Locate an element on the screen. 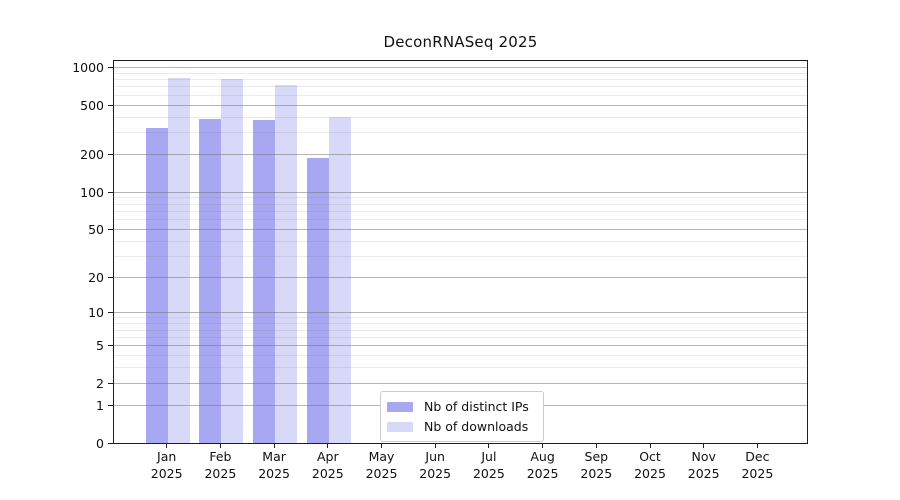 This screenshot has width=900, height=500. bar-downloads-jan is located at coordinates (178, 260).